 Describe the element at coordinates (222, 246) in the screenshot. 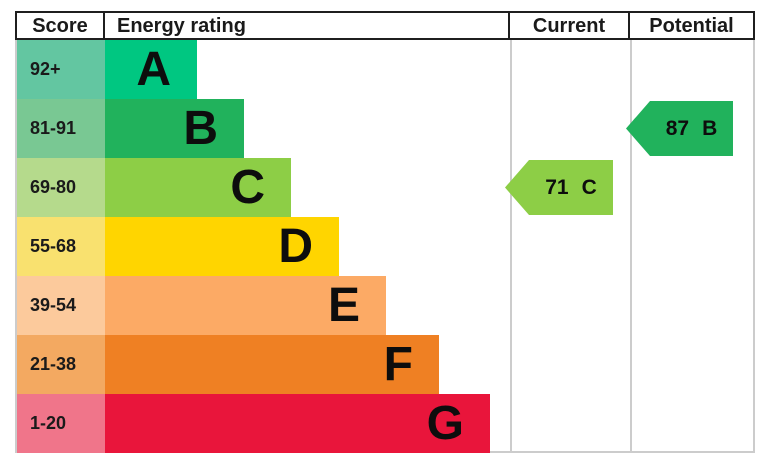

I see `band-bar-d: D` at that location.